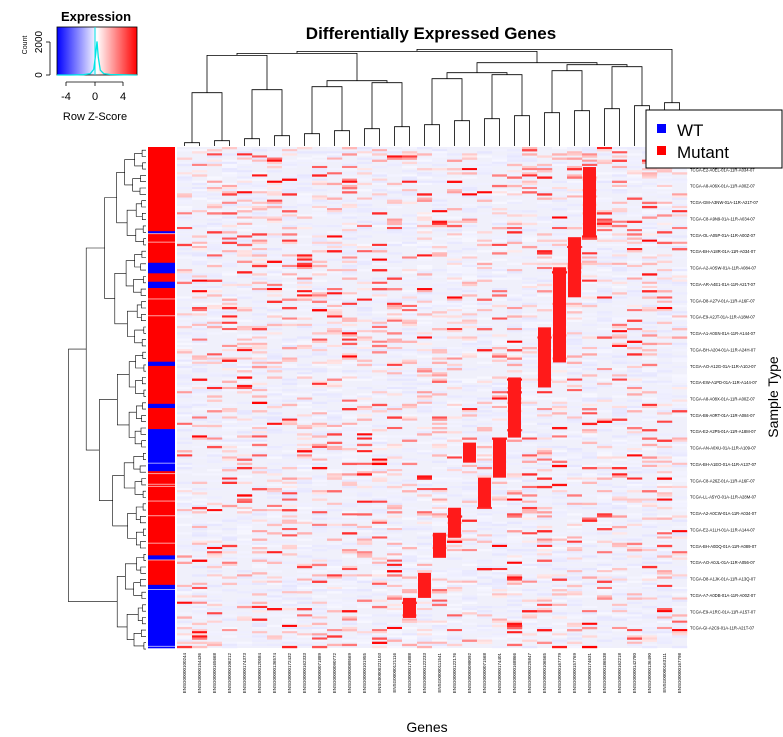 This screenshot has width=783, height=737. I want to click on column-label: ENSG00000136574, so click(274, 673).